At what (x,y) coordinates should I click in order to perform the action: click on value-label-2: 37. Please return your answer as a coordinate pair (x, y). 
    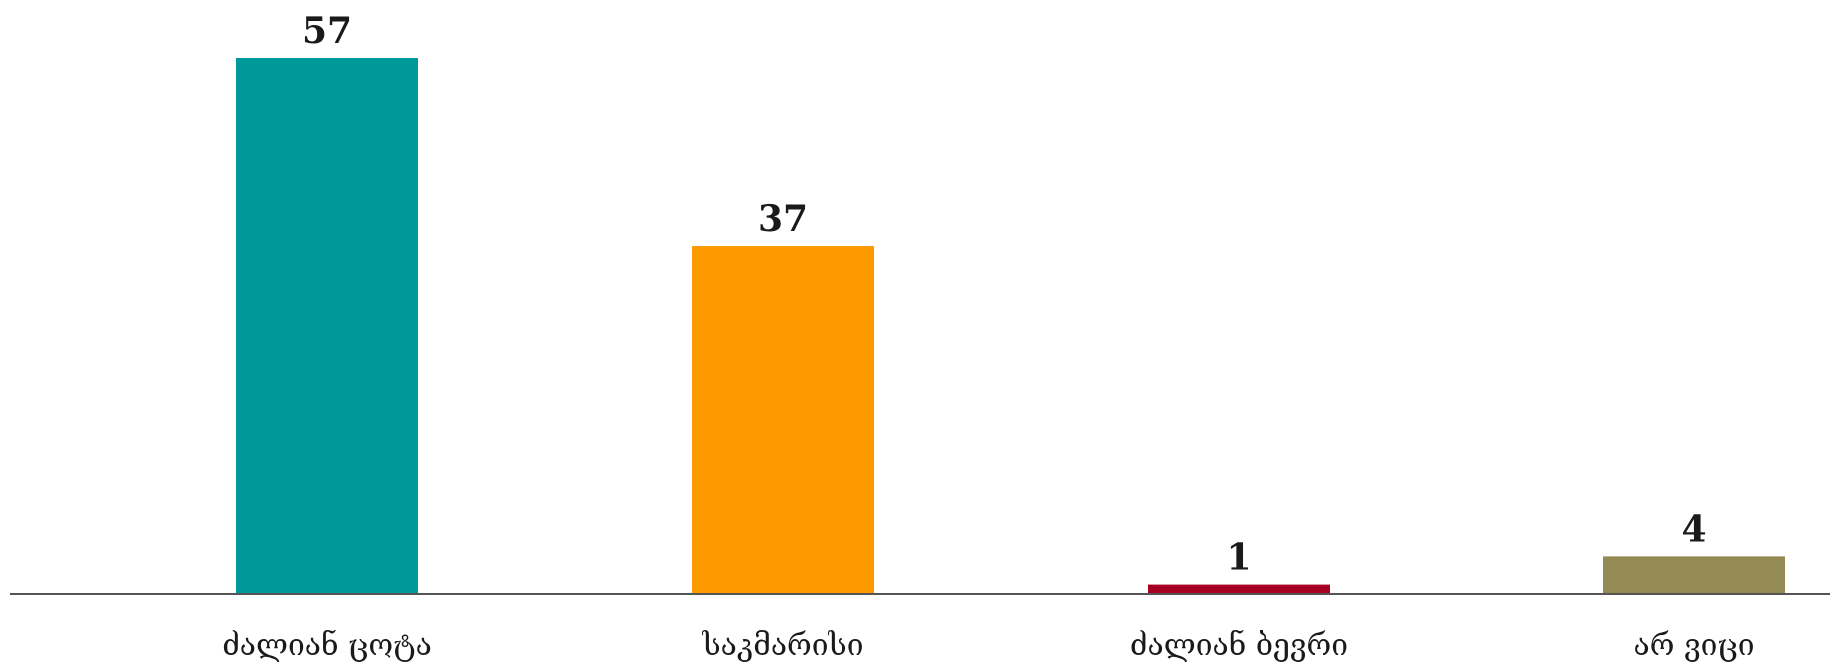
    Looking at the image, I should click on (783, 219).